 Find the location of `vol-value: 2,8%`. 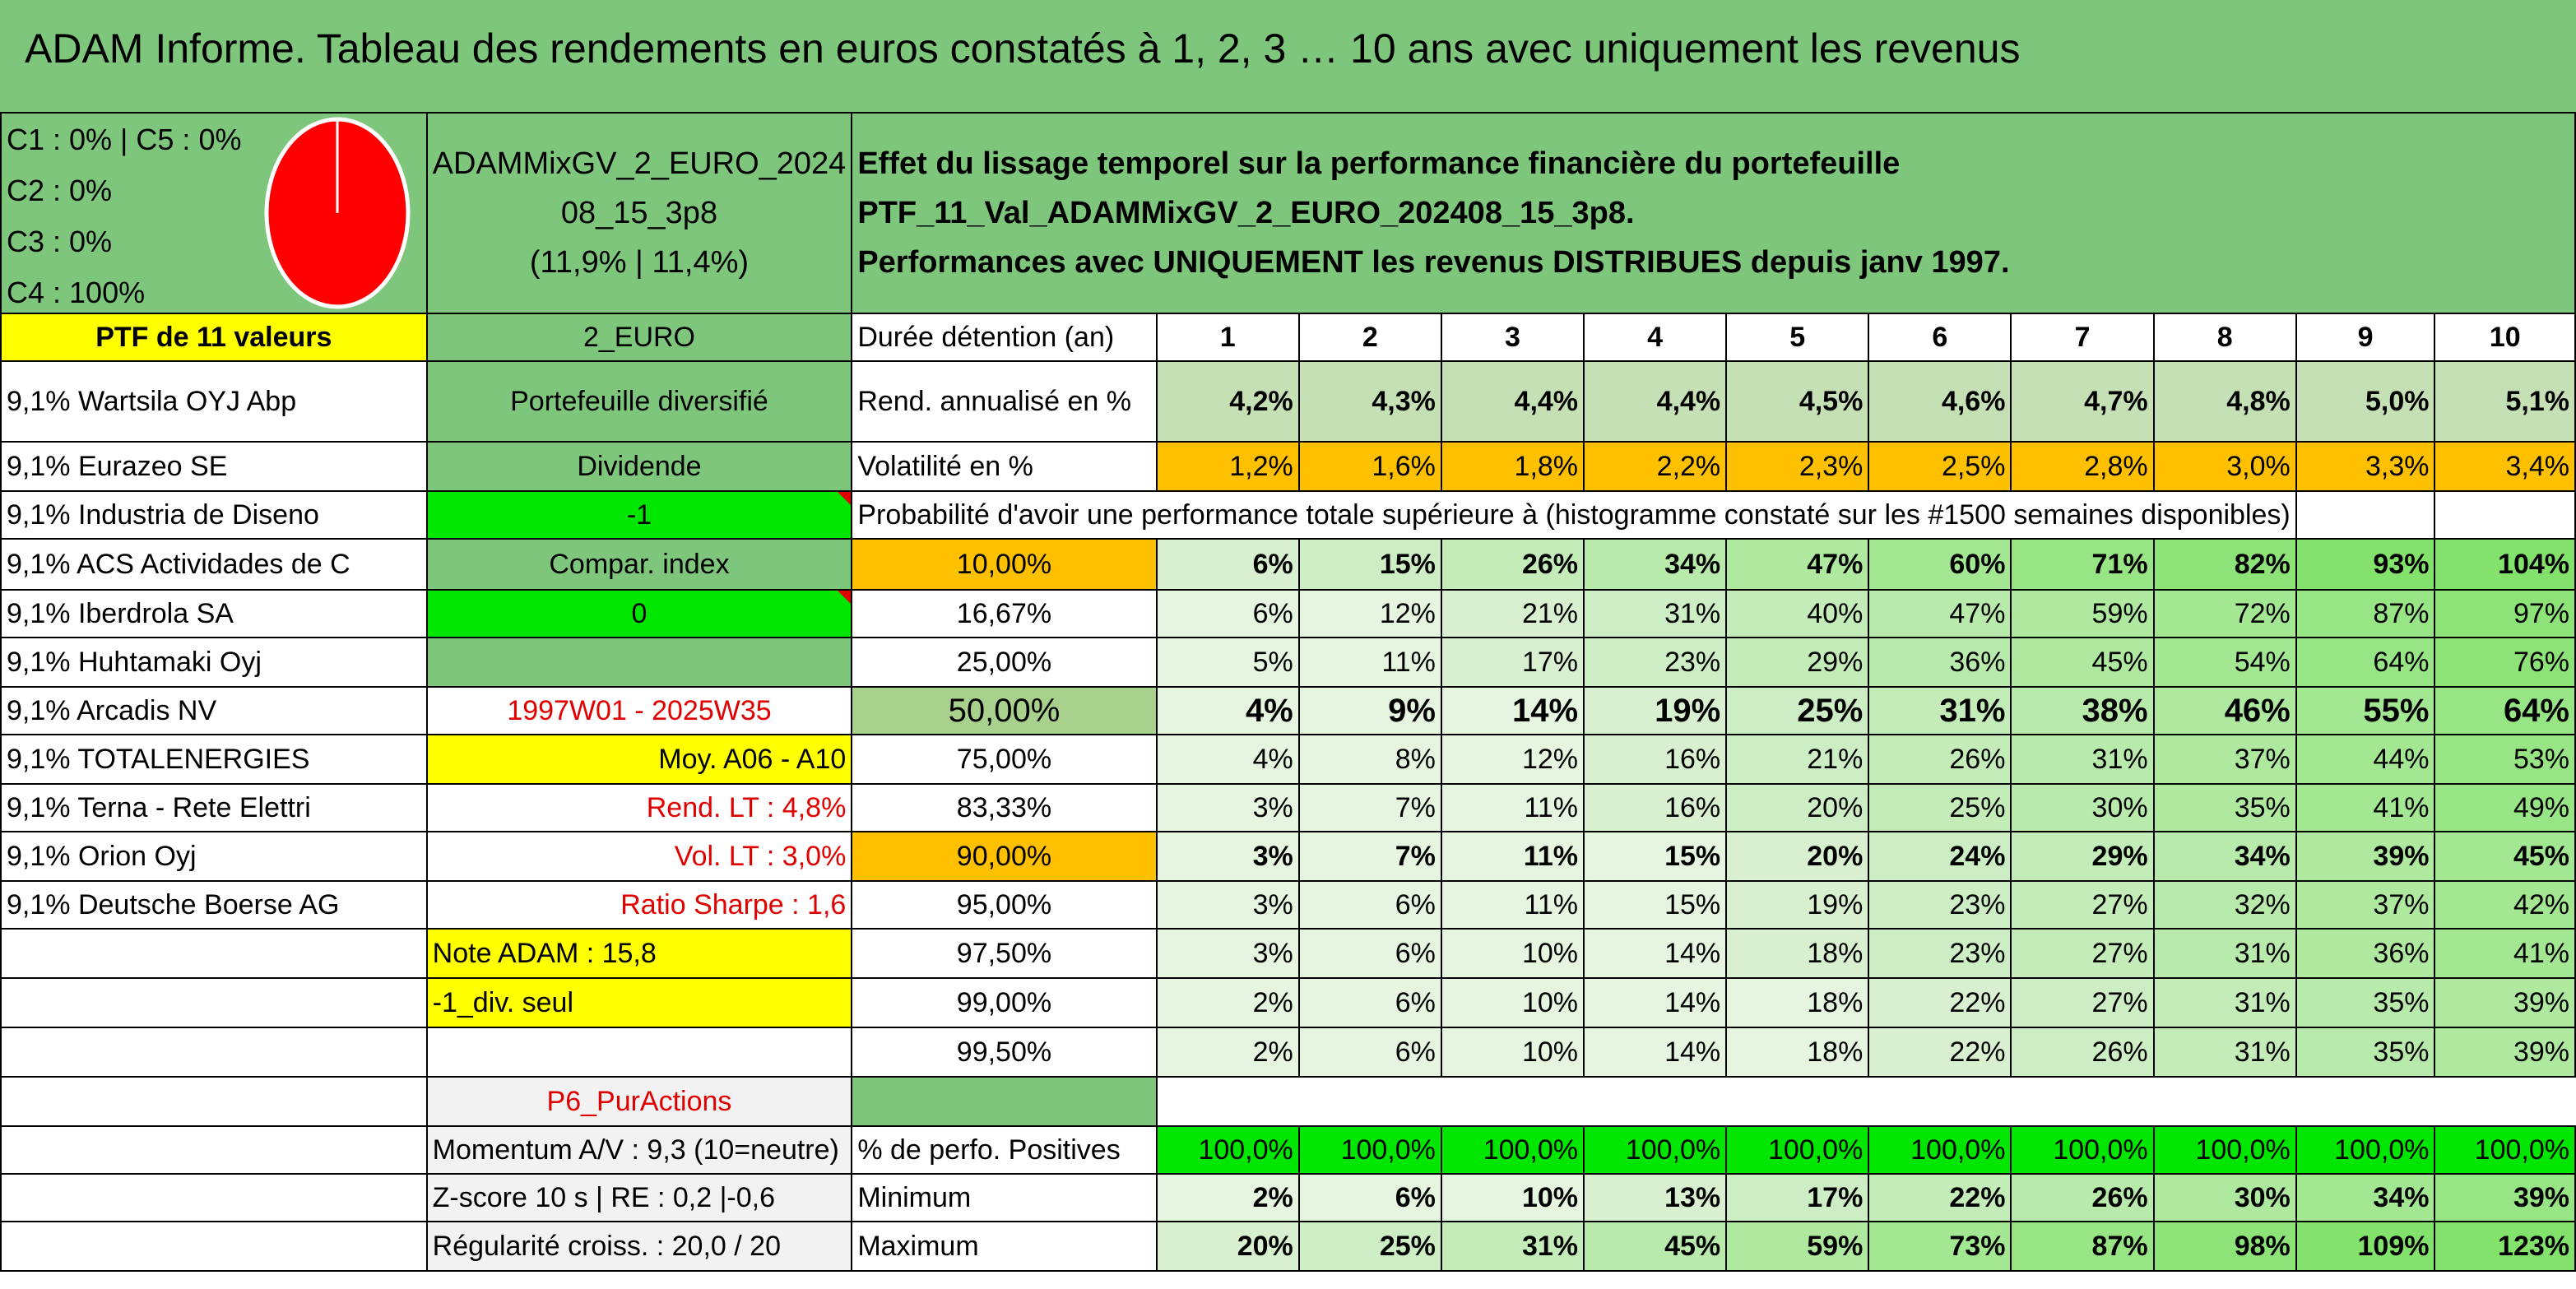

vol-value: 2,8% is located at coordinates (2082, 466).